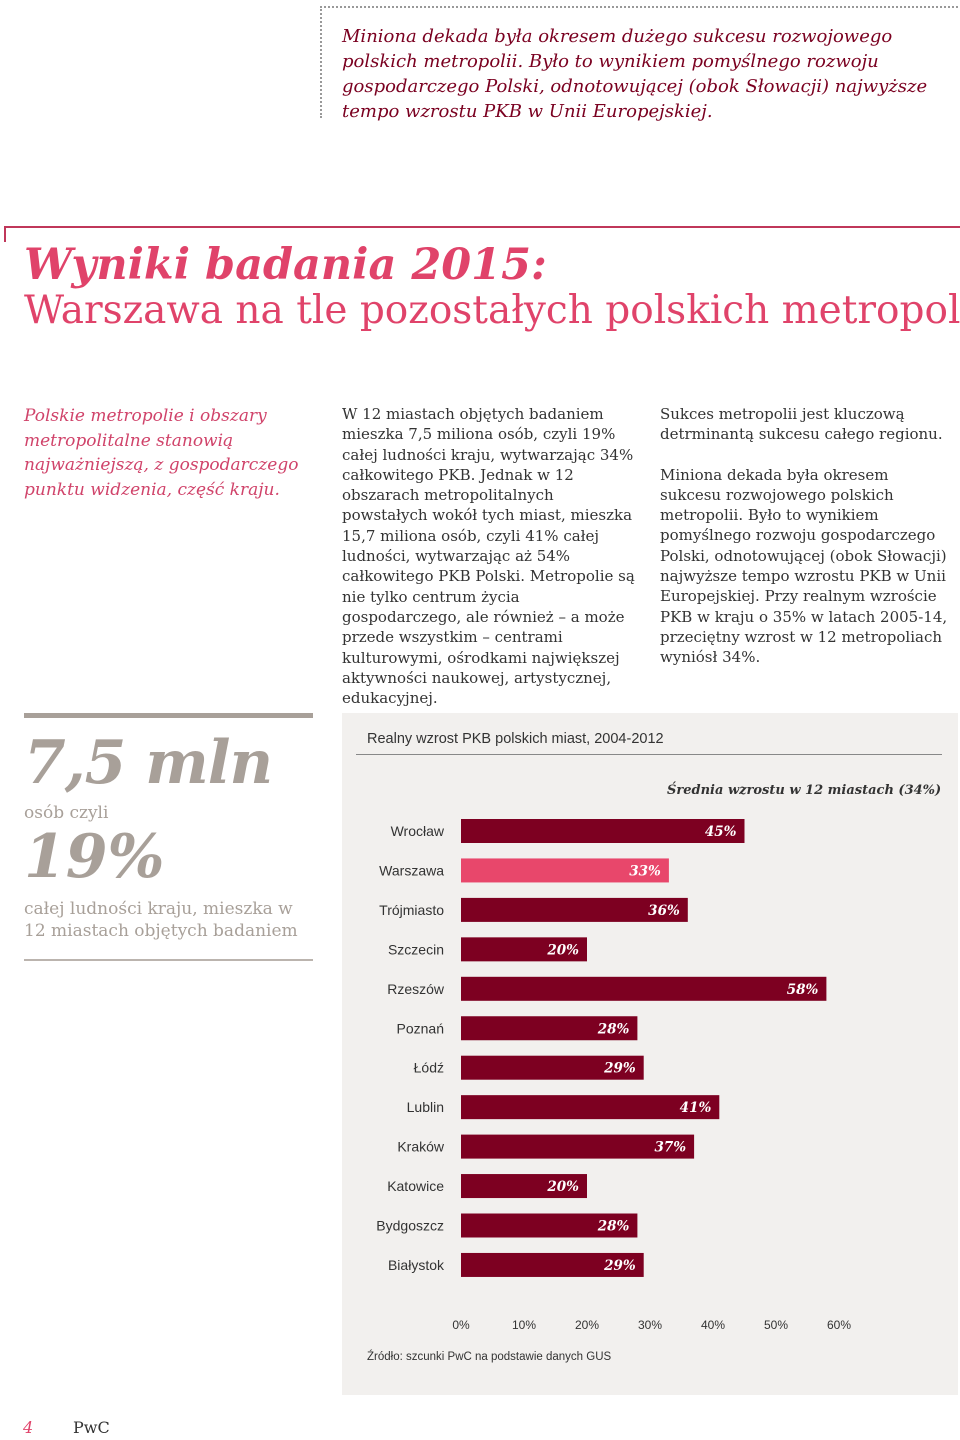 The width and height of the screenshot is (960, 1440). What do you see at coordinates (696, 1108) in the screenshot?
I see `data-label: 41%` at bounding box center [696, 1108].